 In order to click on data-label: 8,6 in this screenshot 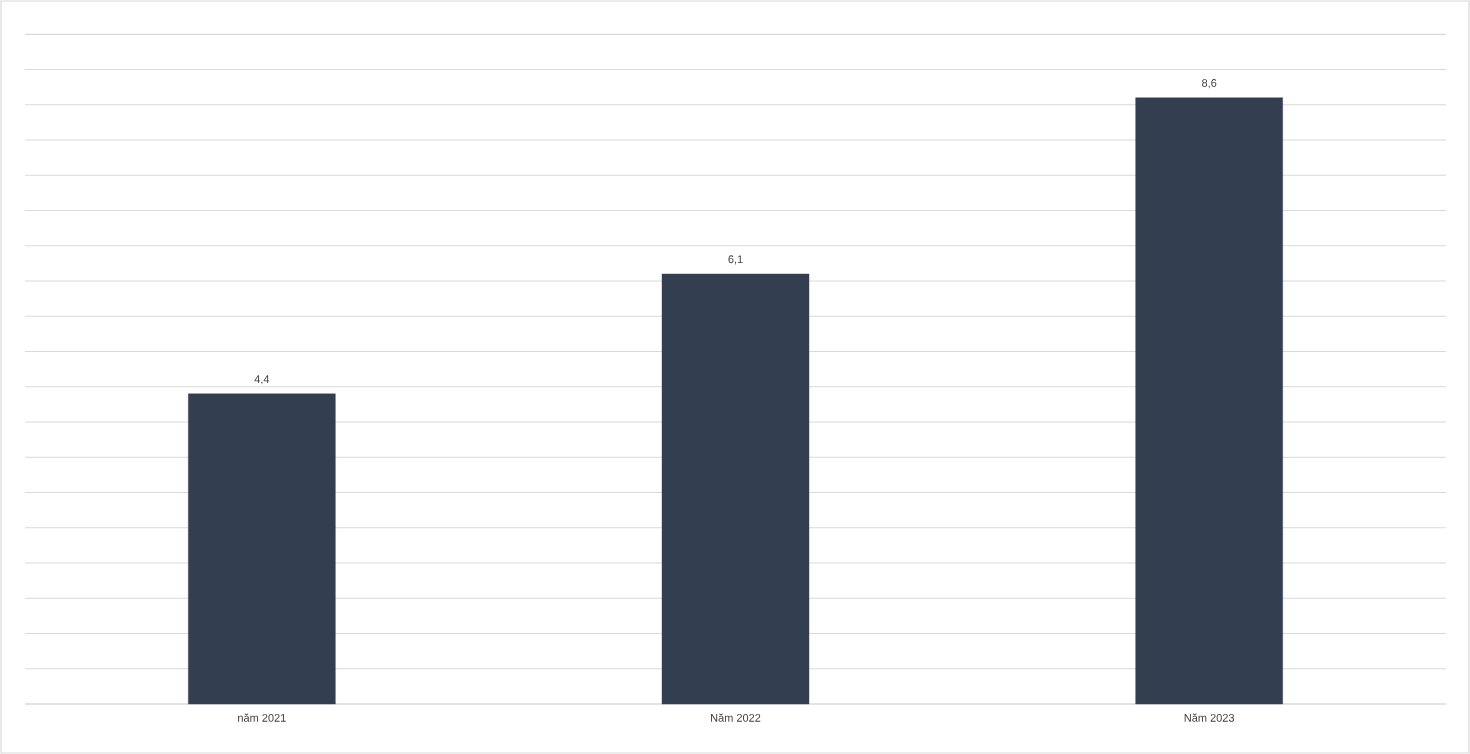, I will do `click(1209, 84)`.